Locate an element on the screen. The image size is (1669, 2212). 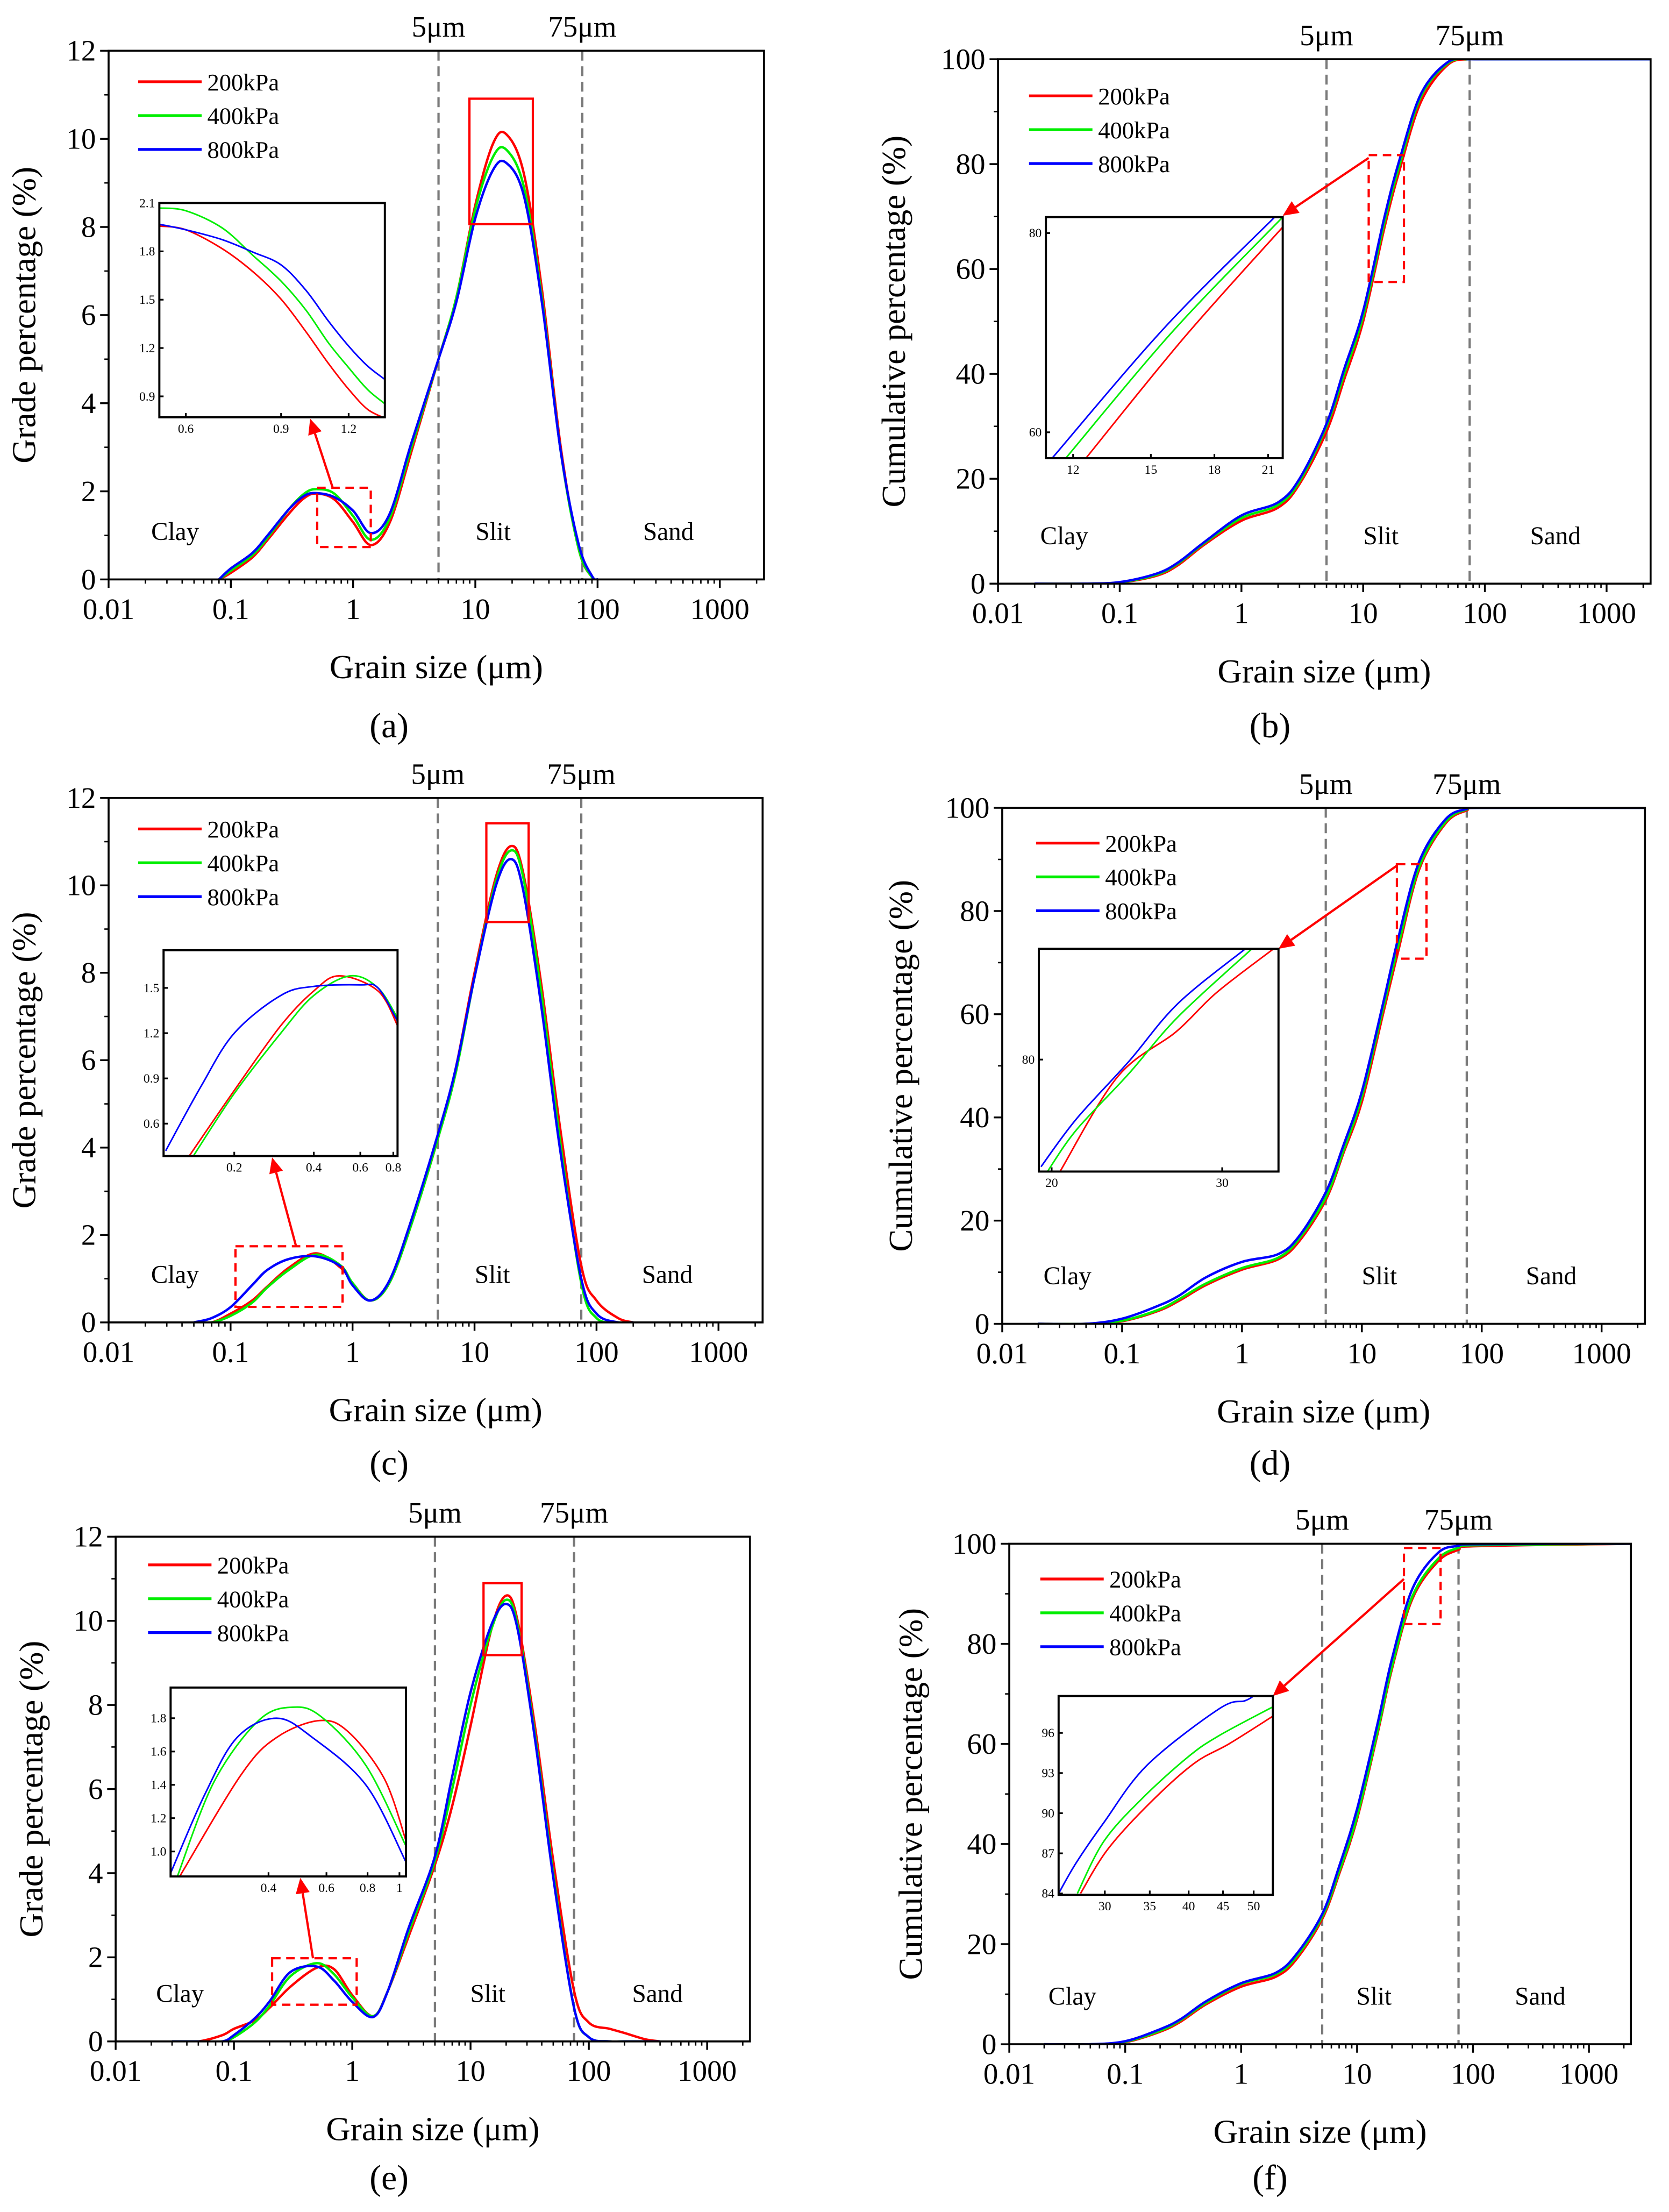
y-axis-label: Cumulative percentage (%) is located at coordinates (900, 1066).